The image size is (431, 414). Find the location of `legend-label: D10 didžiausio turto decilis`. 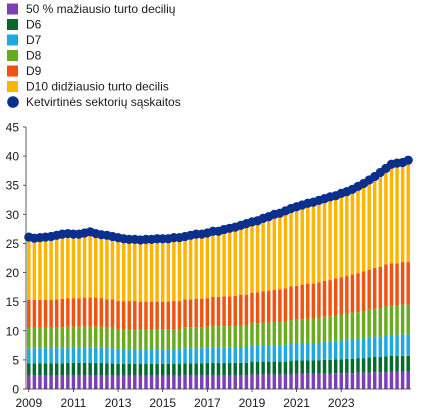

legend-label: D10 didžiausio turto decilis is located at coordinates (97, 87).